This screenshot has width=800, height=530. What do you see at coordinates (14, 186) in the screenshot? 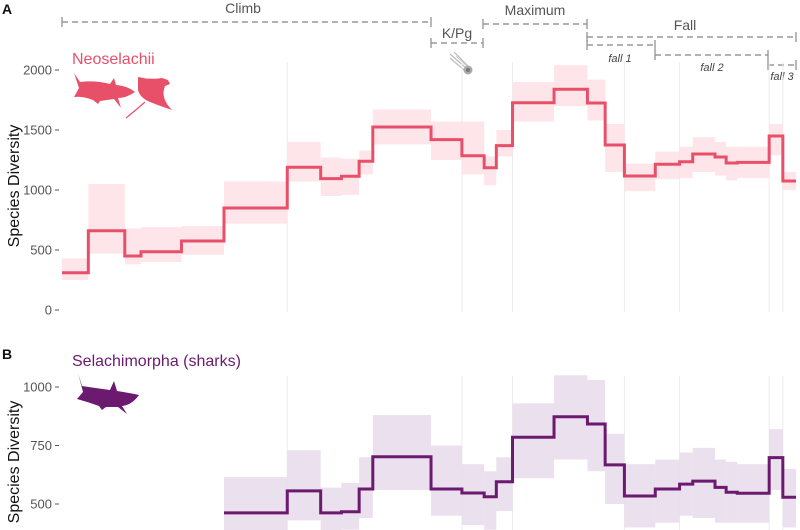
I see `panel-a-ylabel: Species Diversity` at bounding box center [14, 186].